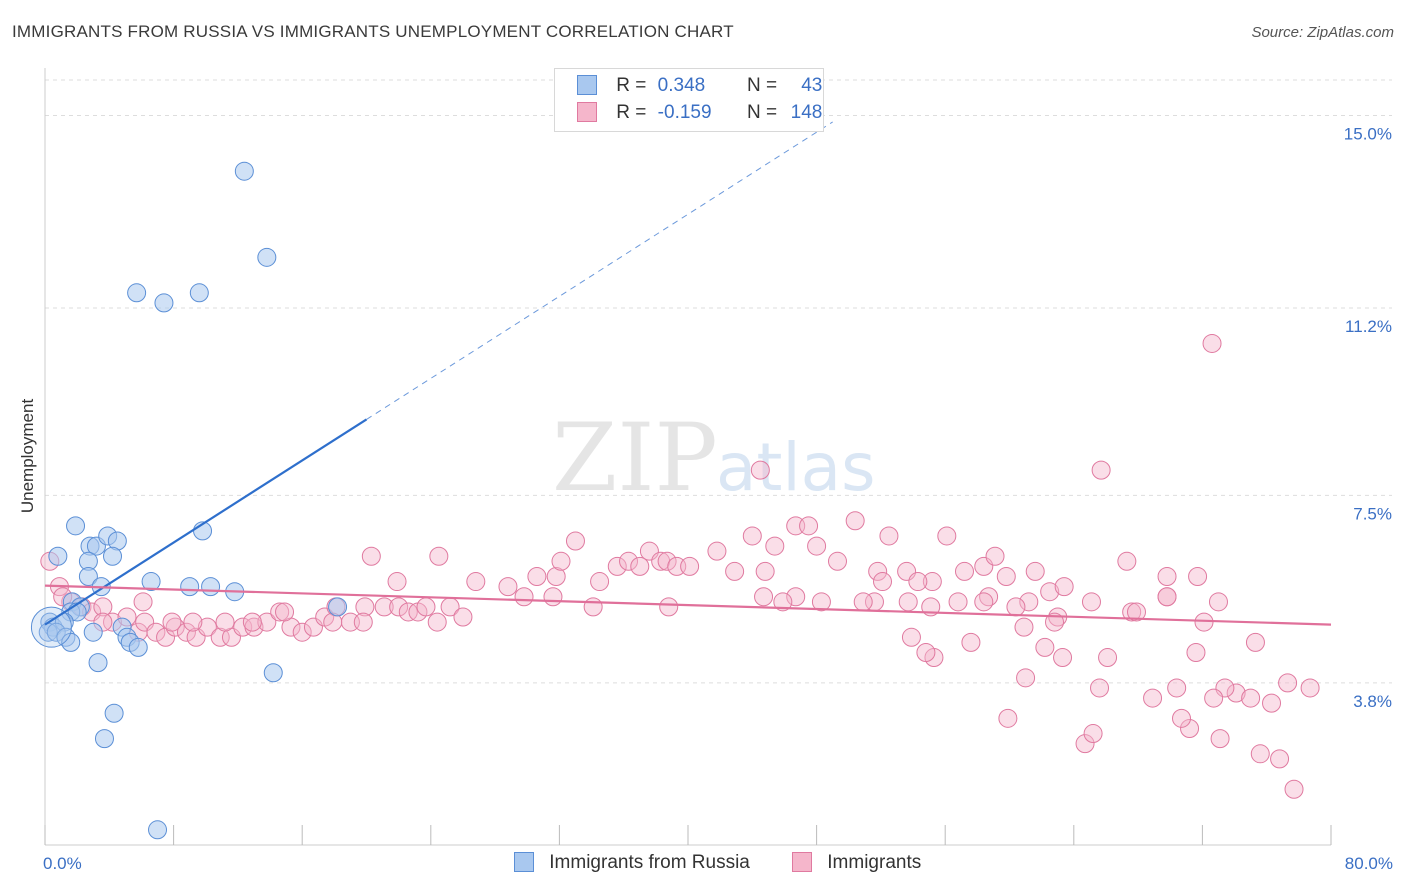 Image resolution: width=1406 pixels, height=892 pixels. What do you see at coordinates (796, 467) in the screenshot?
I see `watermark-atlas: atlas` at bounding box center [796, 467].